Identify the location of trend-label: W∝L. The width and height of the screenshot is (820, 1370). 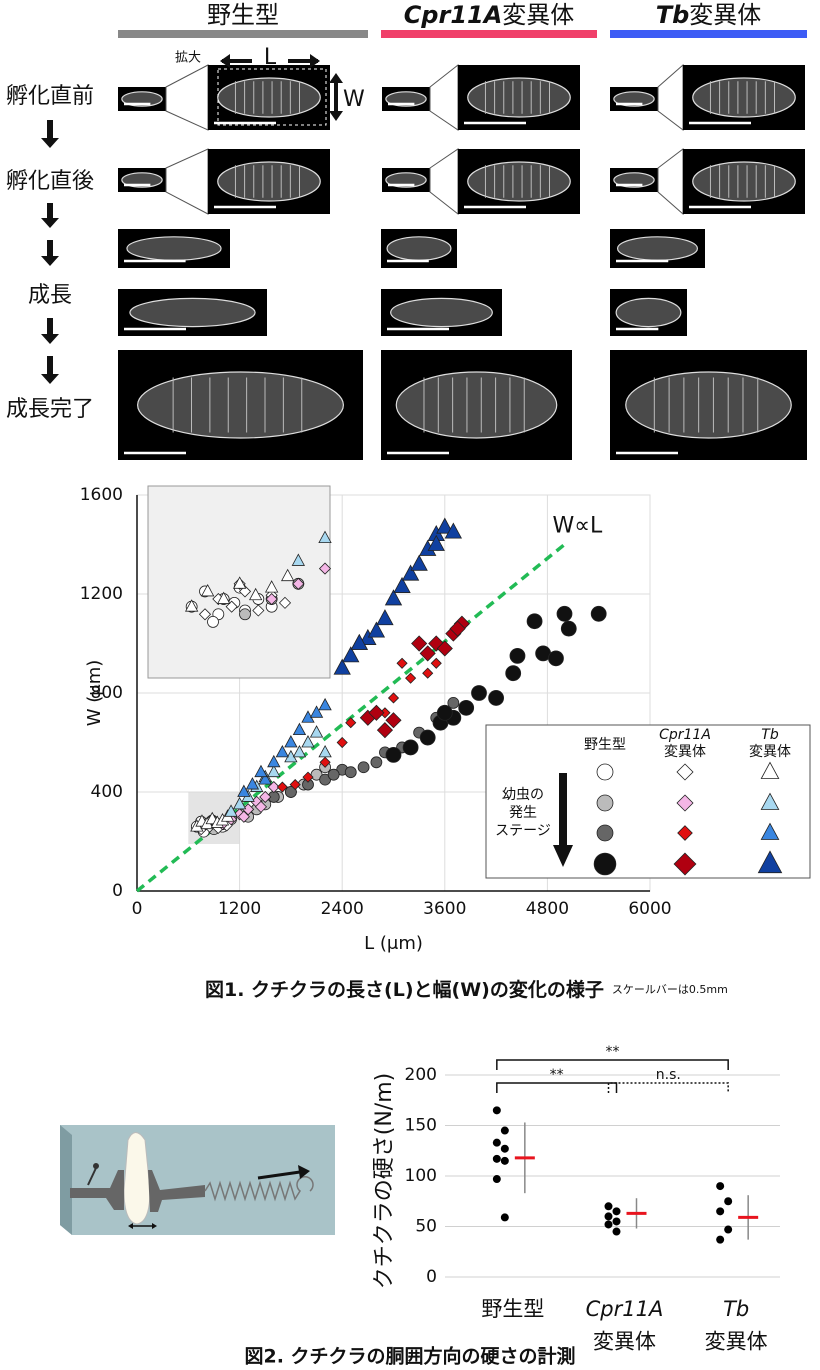
(578, 526).